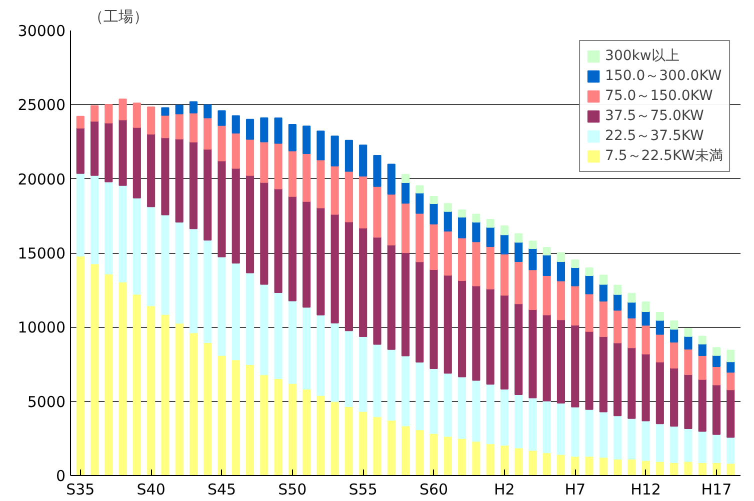  I want to click on legend-label: 22.5～37.5KW, so click(654, 136).